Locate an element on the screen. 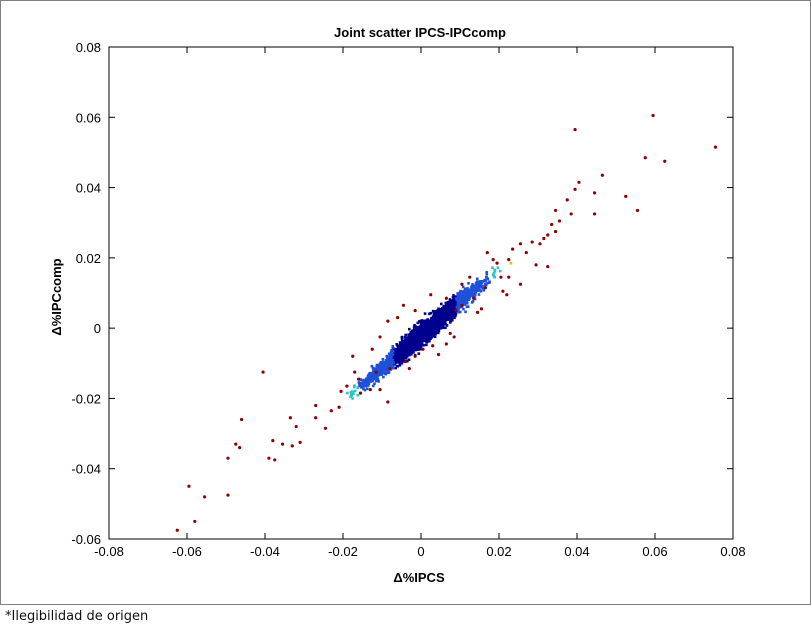  y-tick-label: -0.06 is located at coordinates (86, 539).